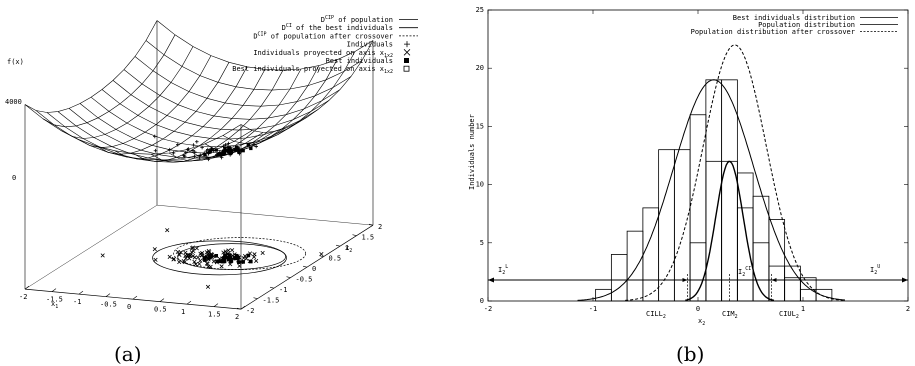  Describe the element at coordinates (214, 315) in the screenshot. I see `x1-tick-label: 1.5` at that location.